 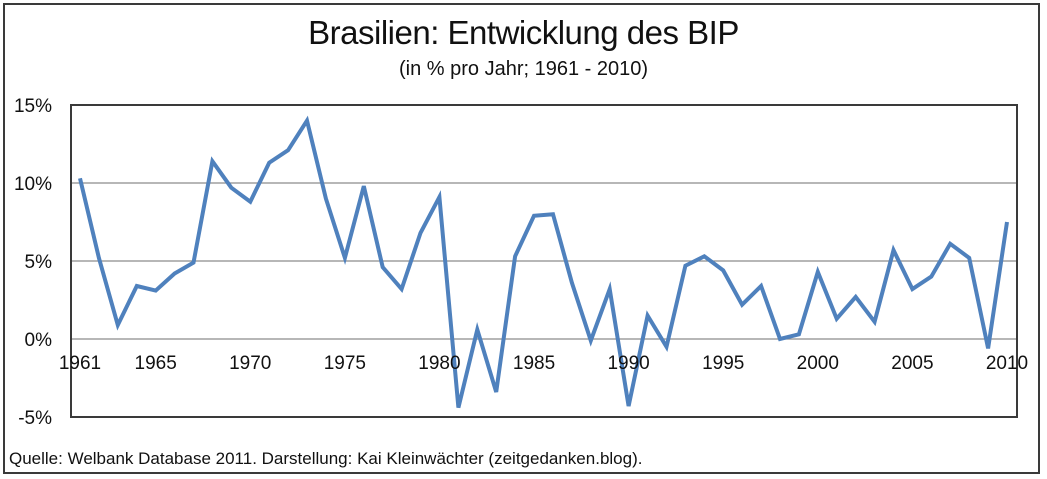 I want to click on chart-title: Brasilien: Entwicklung des BIP, so click(x=523, y=32).